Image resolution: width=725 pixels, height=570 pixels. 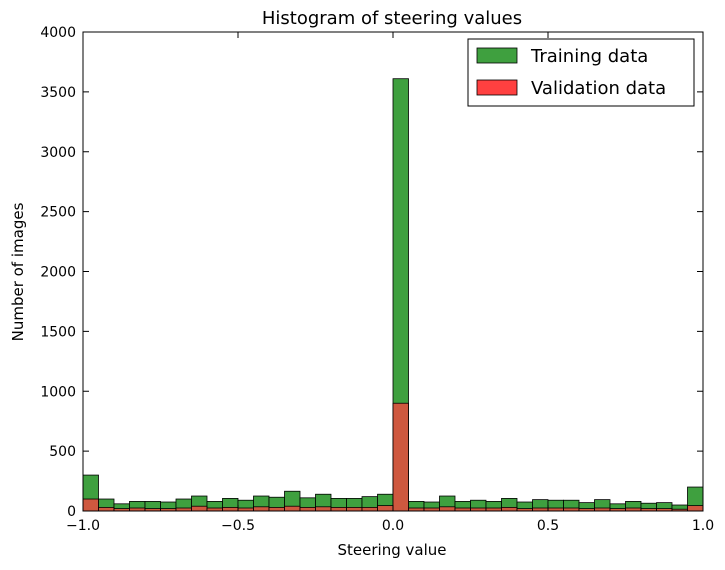 What do you see at coordinates (393, 526) in the screenshot?
I see `x-tick-label: 0.0` at bounding box center [393, 526].